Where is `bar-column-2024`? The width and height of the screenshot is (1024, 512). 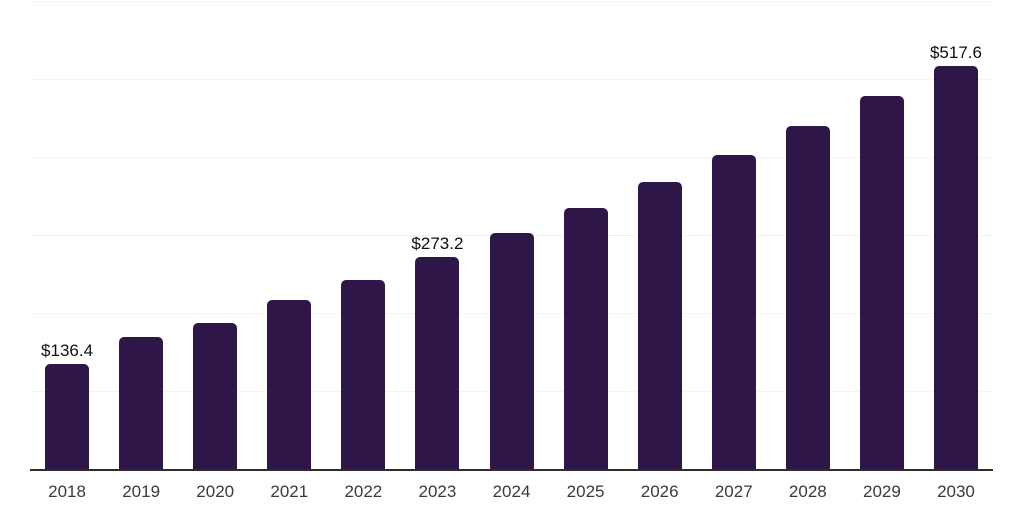
bar-column-2024 is located at coordinates (511, 235).